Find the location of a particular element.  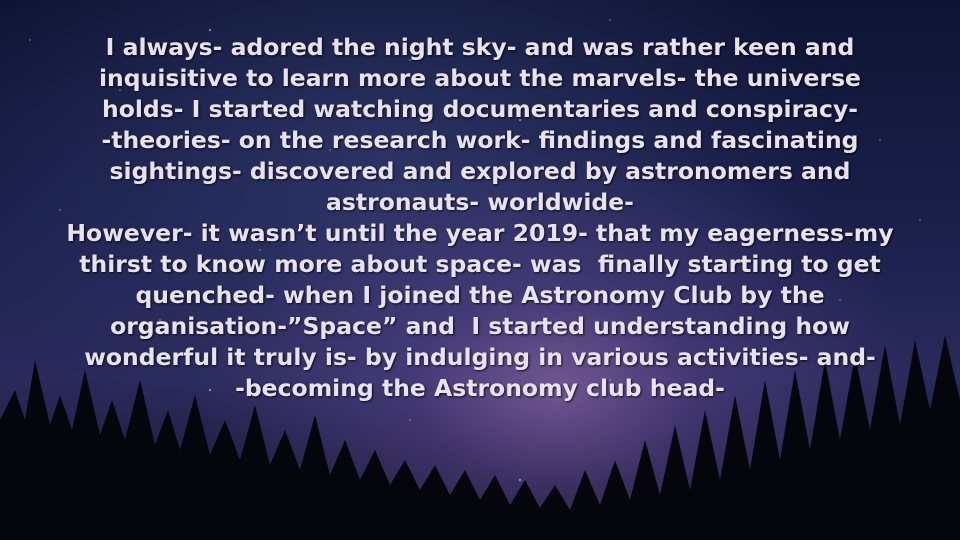

paragraph-1-line-6: astronauts- worldwide- is located at coordinates (480, 202).